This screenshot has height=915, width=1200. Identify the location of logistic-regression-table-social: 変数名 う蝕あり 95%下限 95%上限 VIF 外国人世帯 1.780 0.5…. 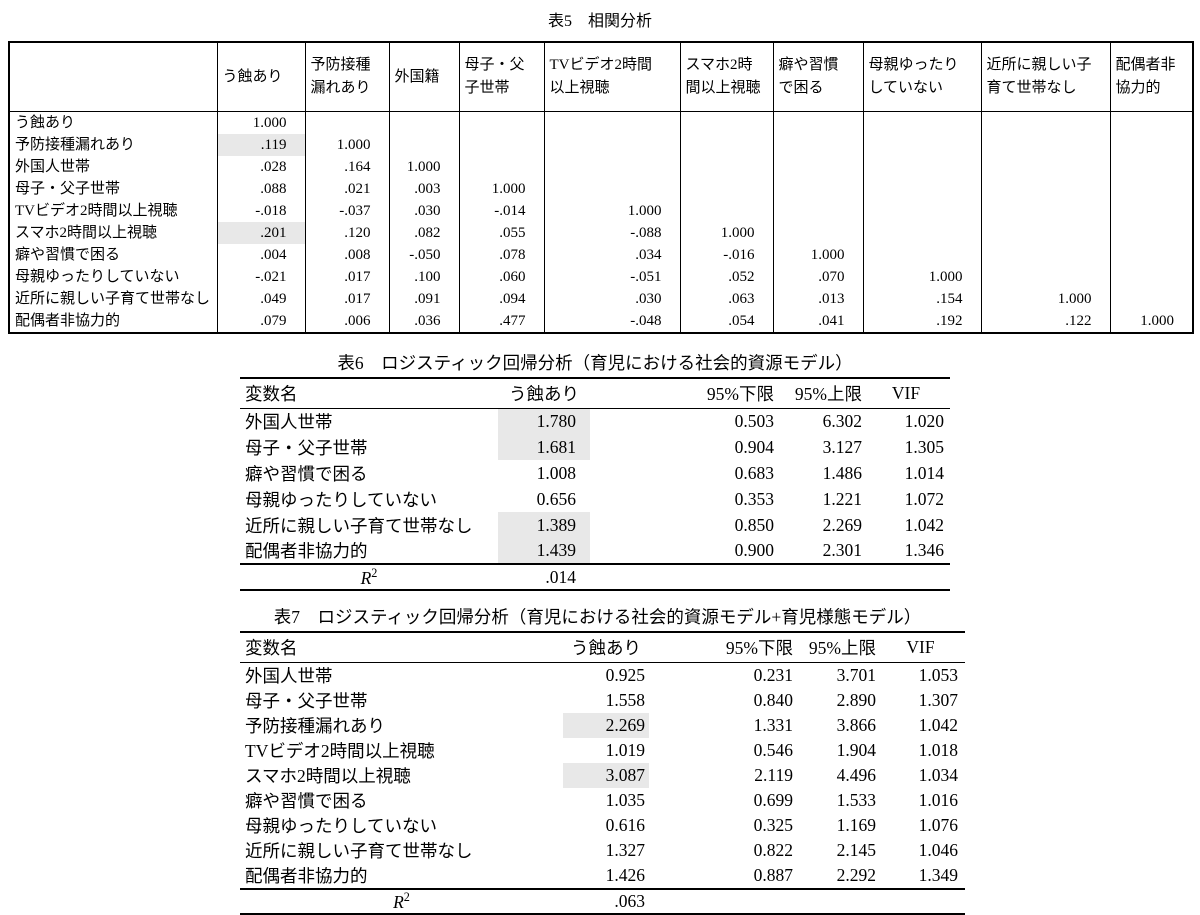
(595, 484).